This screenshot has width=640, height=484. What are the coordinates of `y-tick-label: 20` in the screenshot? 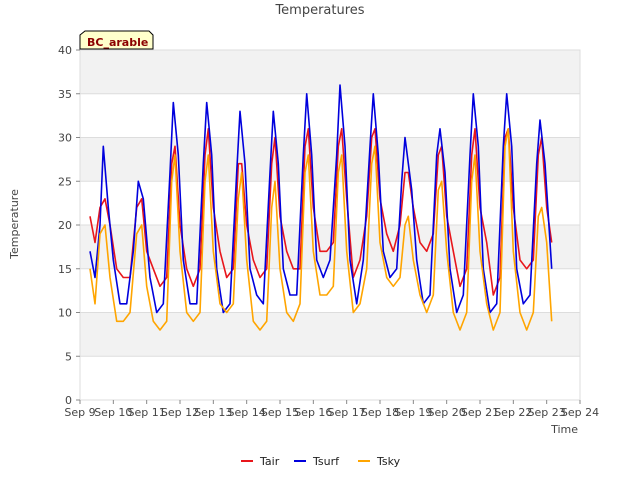 It's located at (65, 225).